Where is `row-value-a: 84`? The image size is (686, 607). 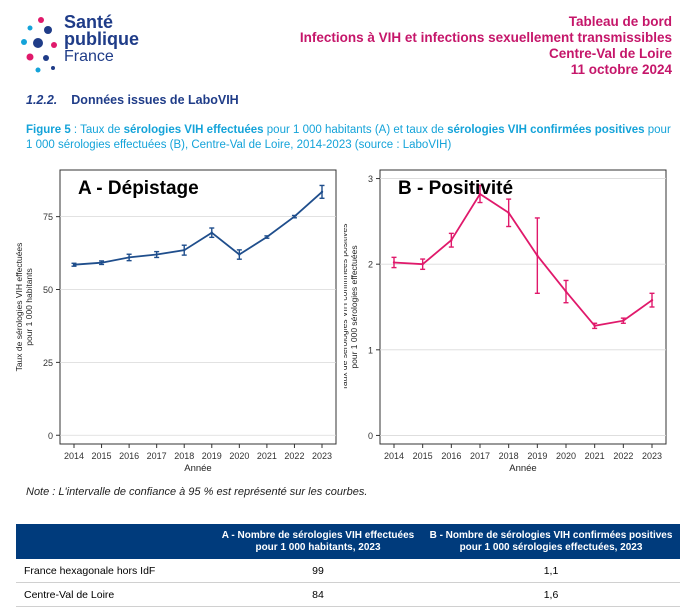 row-value-a: 84 is located at coordinates (318, 594).